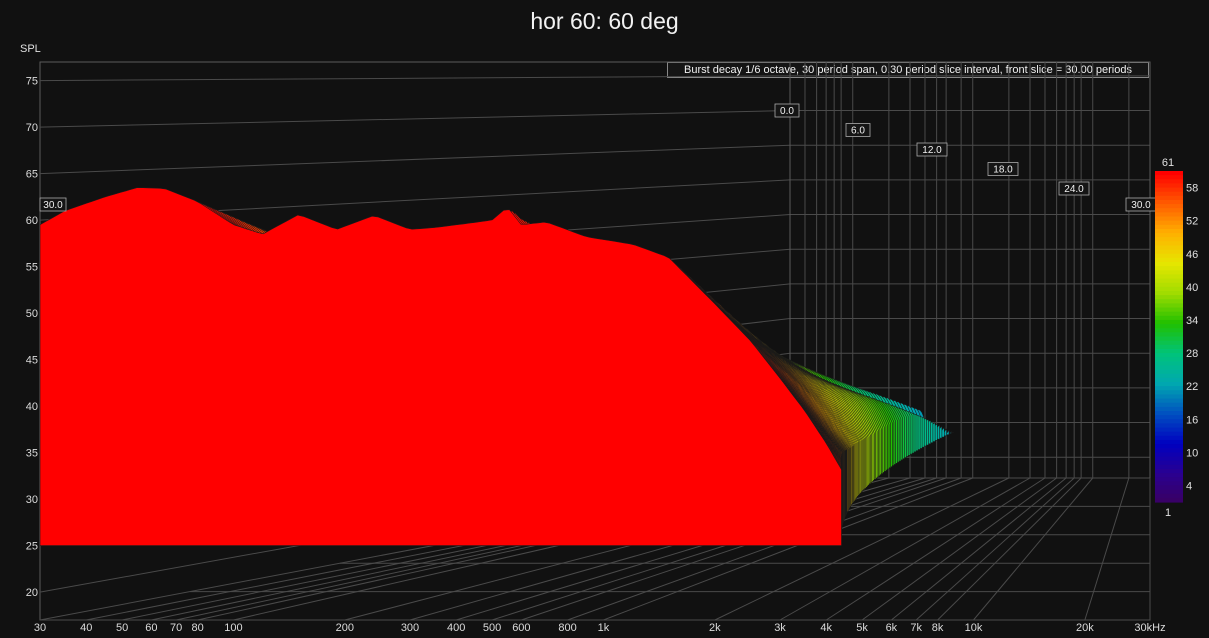 The width and height of the screenshot is (1209, 638). What do you see at coordinates (32, 500) in the screenshot?
I see `y-tick-label: 30` at bounding box center [32, 500].